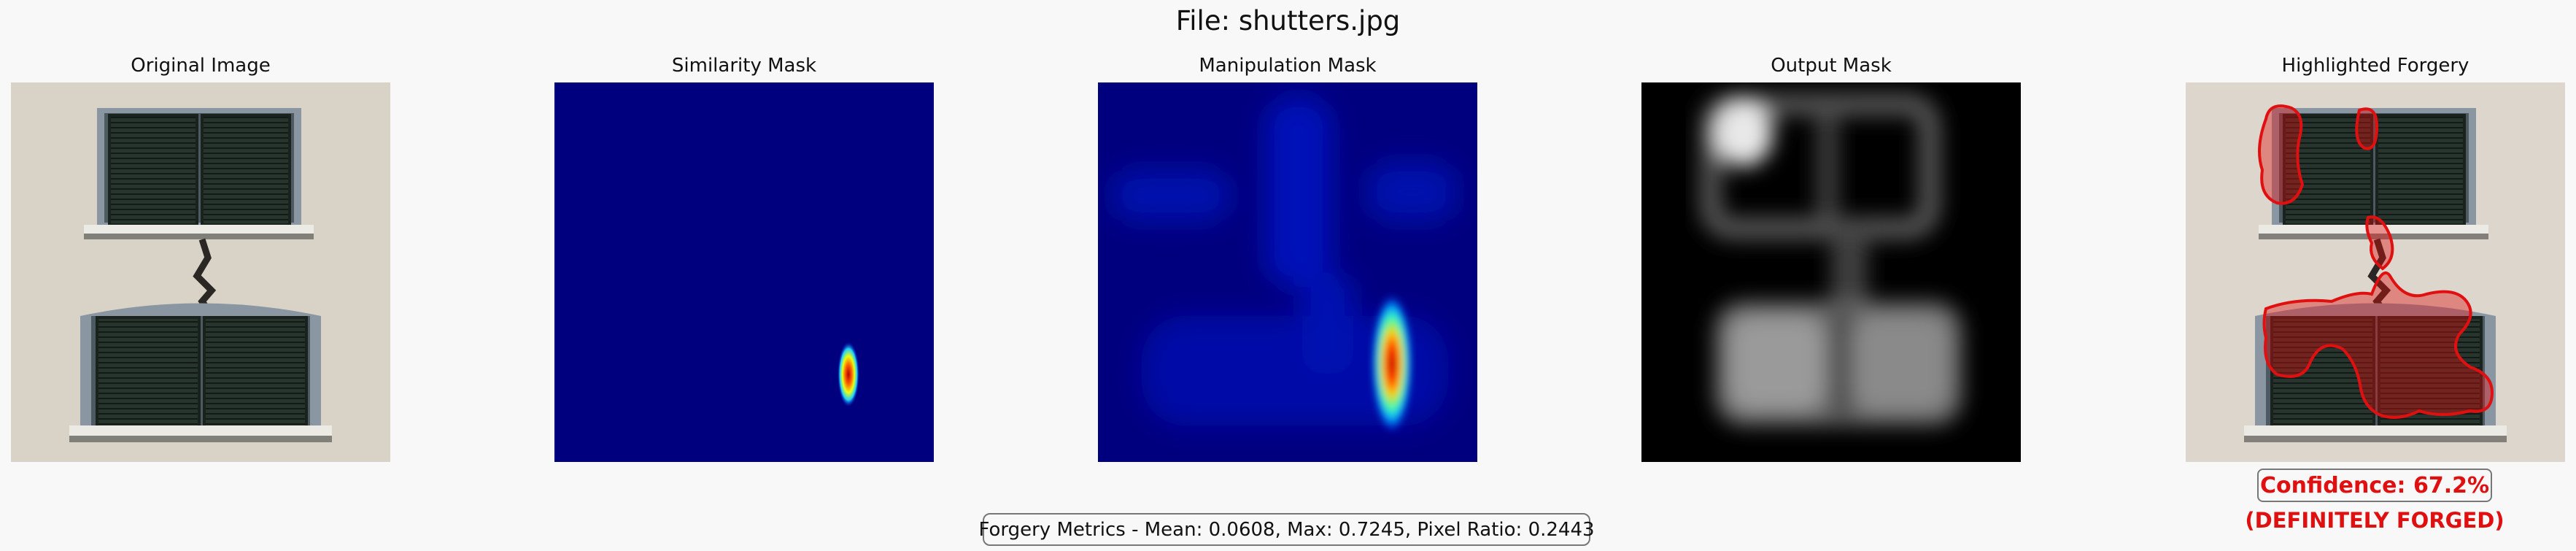 Image resolution: width=2576 pixels, height=551 pixels. Describe the element at coordinates (201, 66) in the screenshot. I see `original-image-title: Original Image` at that location.